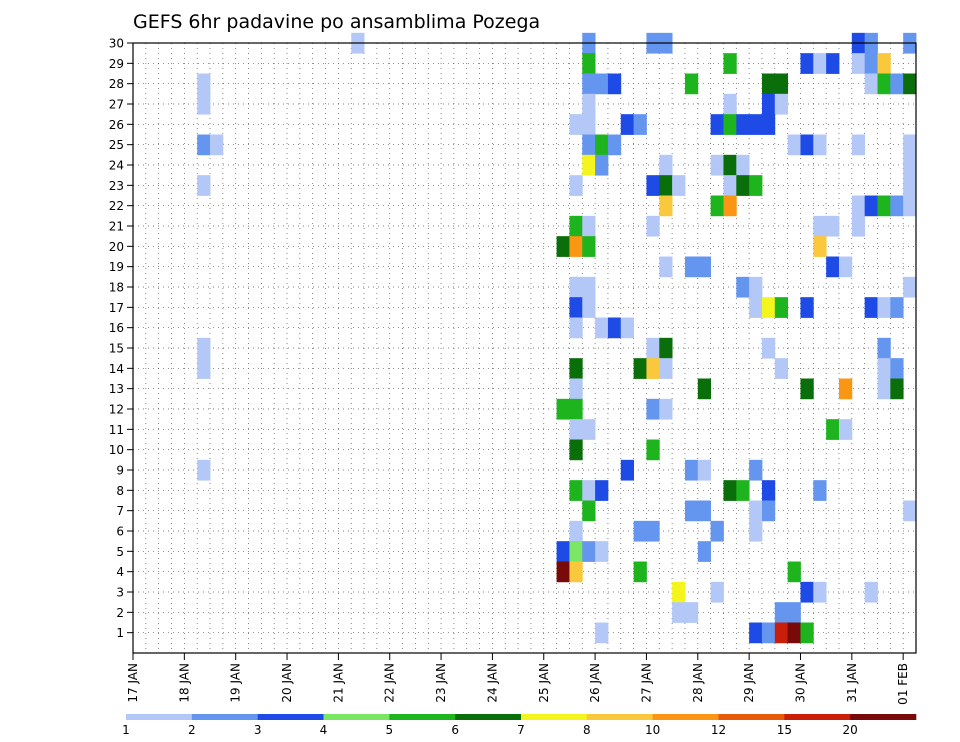 This screenshot has height=742, width=960. I want to click on y-tick-label: 24, so click(116, 166).